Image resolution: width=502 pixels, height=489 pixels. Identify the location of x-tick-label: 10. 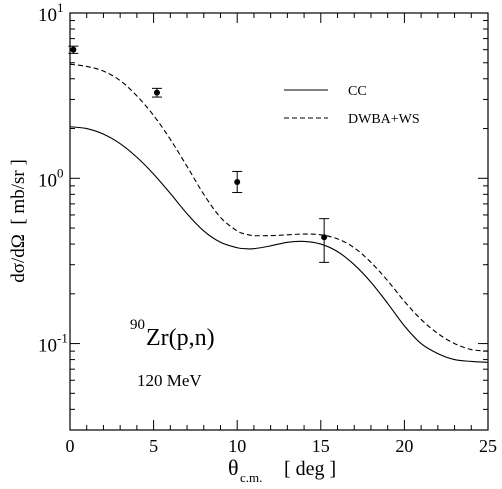
(237, 446).